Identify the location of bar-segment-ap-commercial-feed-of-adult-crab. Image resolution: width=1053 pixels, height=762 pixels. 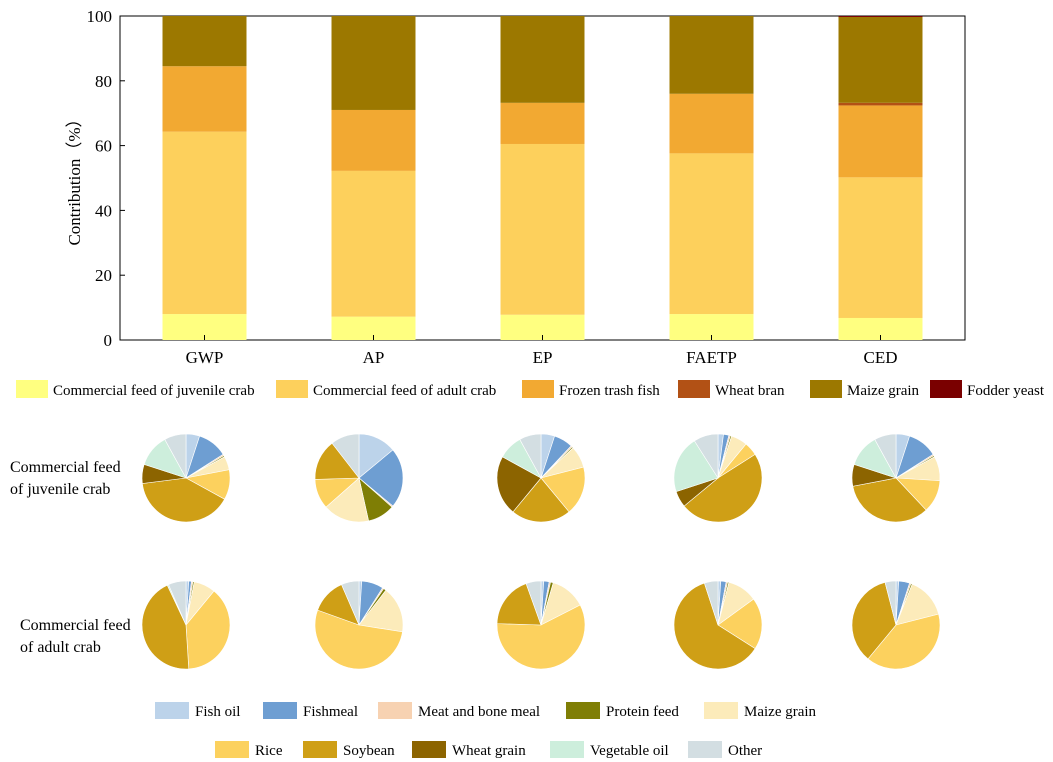
(373, 243).